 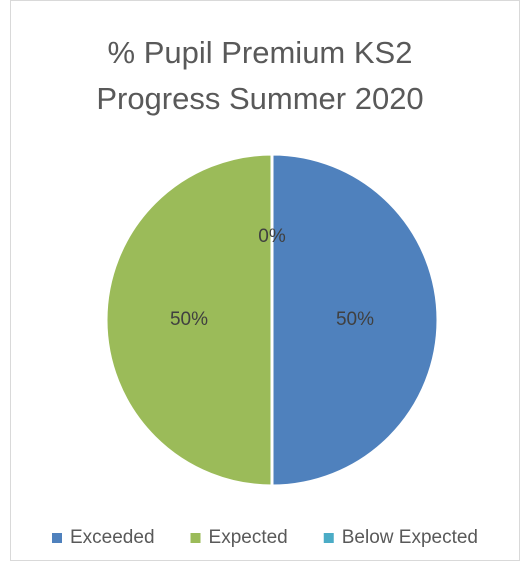 I want to click on legend-label: Below Expected, so click(x=410, y=537).